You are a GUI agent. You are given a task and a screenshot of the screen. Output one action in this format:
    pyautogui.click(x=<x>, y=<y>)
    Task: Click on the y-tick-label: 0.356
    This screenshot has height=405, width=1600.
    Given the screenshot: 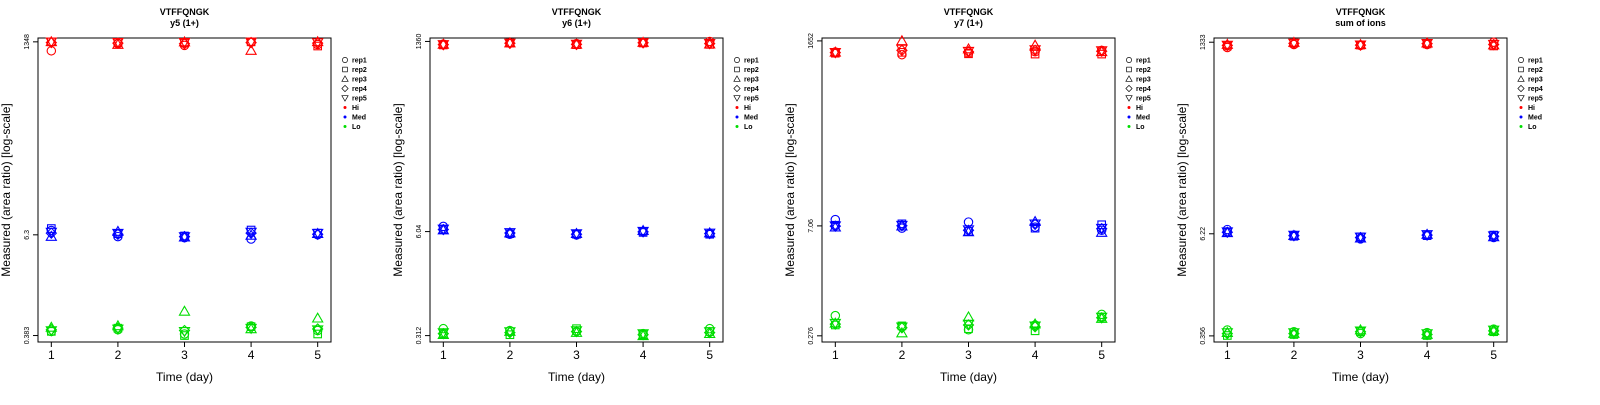 What is the action you would take?
    pyautogui.click(x=1203, y=336)
    